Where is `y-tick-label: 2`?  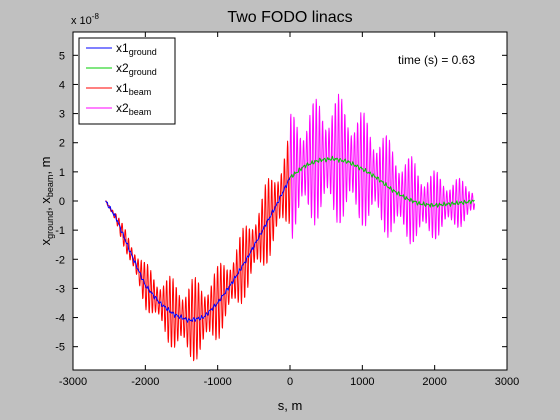
y-tick-label: 2 is located at coordinates (62, 144).